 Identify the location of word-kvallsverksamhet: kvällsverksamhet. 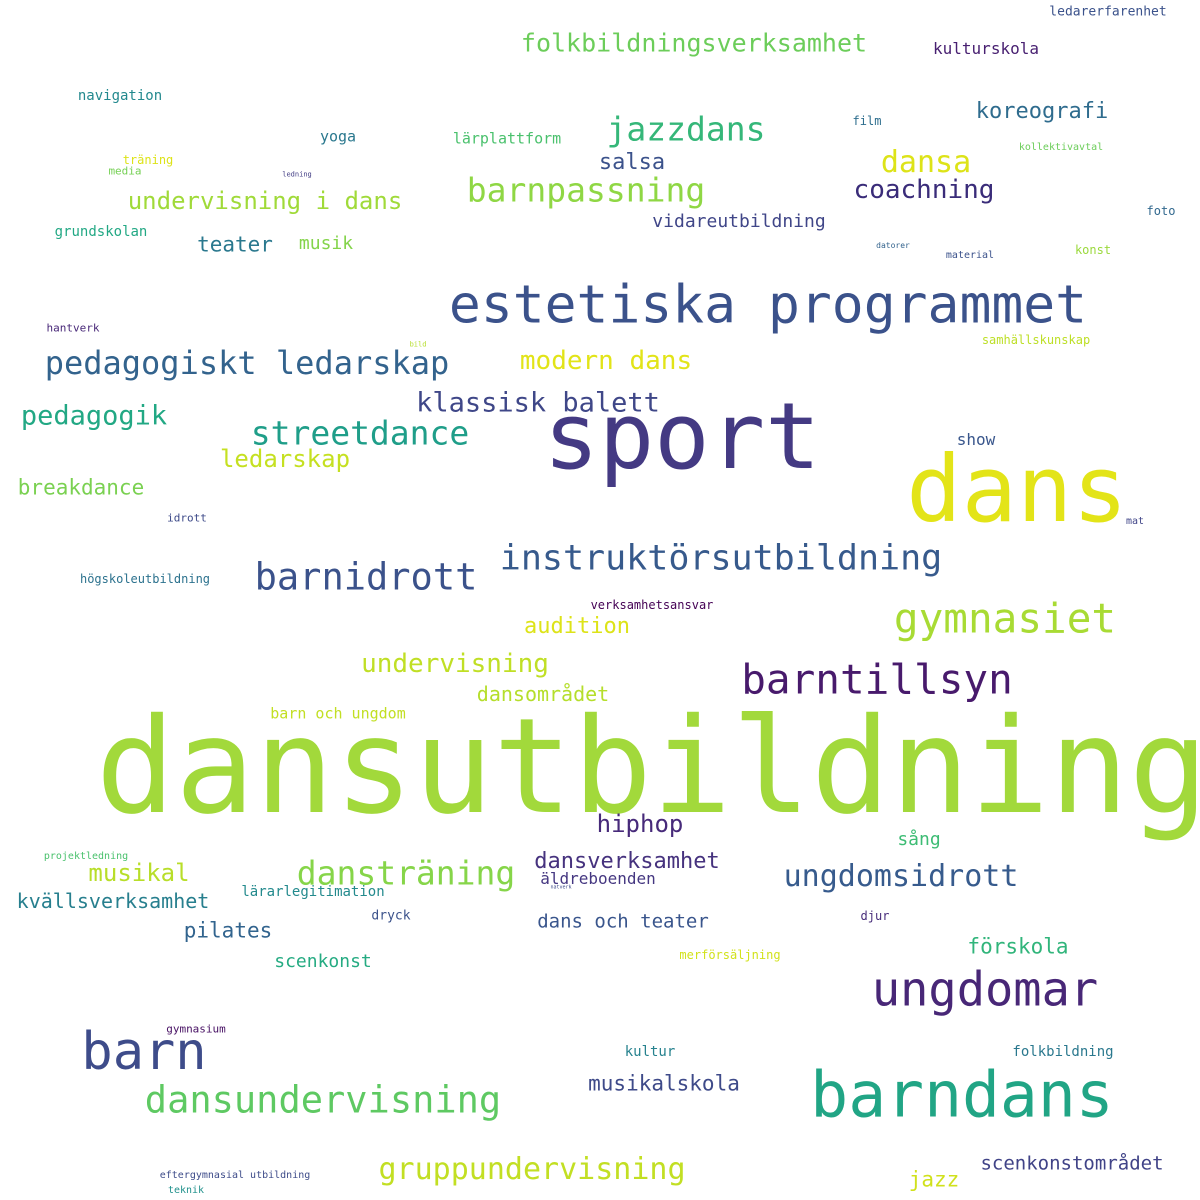
(113, 901).